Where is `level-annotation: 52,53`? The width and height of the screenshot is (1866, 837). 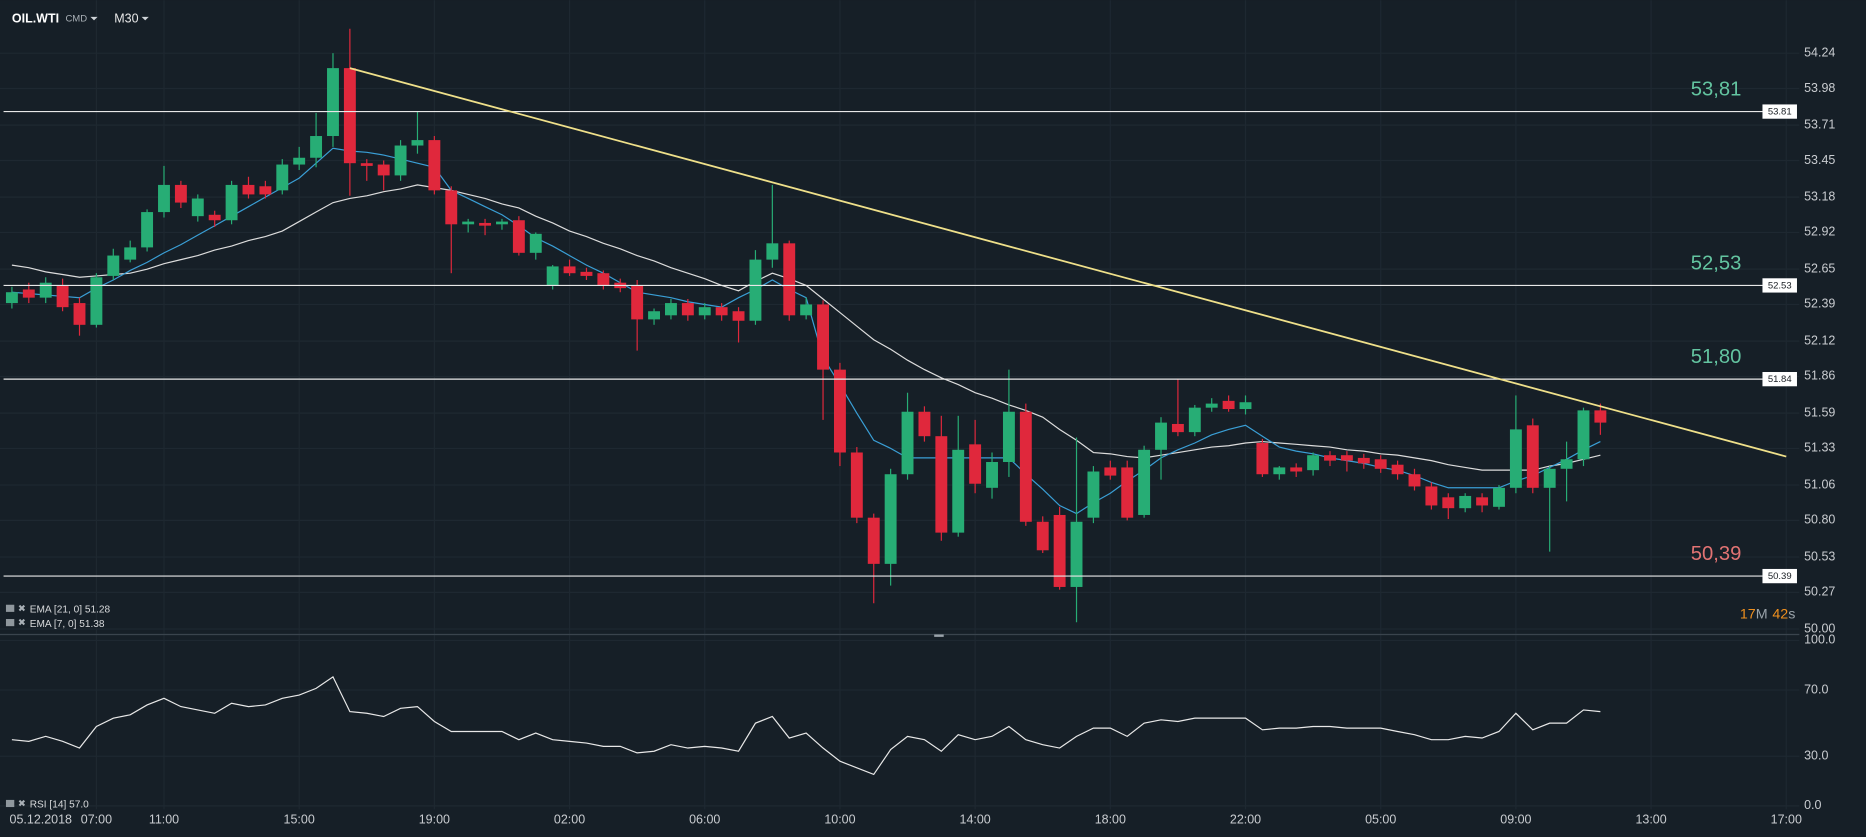 level-annotation: 52,53 is located at coordinates (1716, 263).